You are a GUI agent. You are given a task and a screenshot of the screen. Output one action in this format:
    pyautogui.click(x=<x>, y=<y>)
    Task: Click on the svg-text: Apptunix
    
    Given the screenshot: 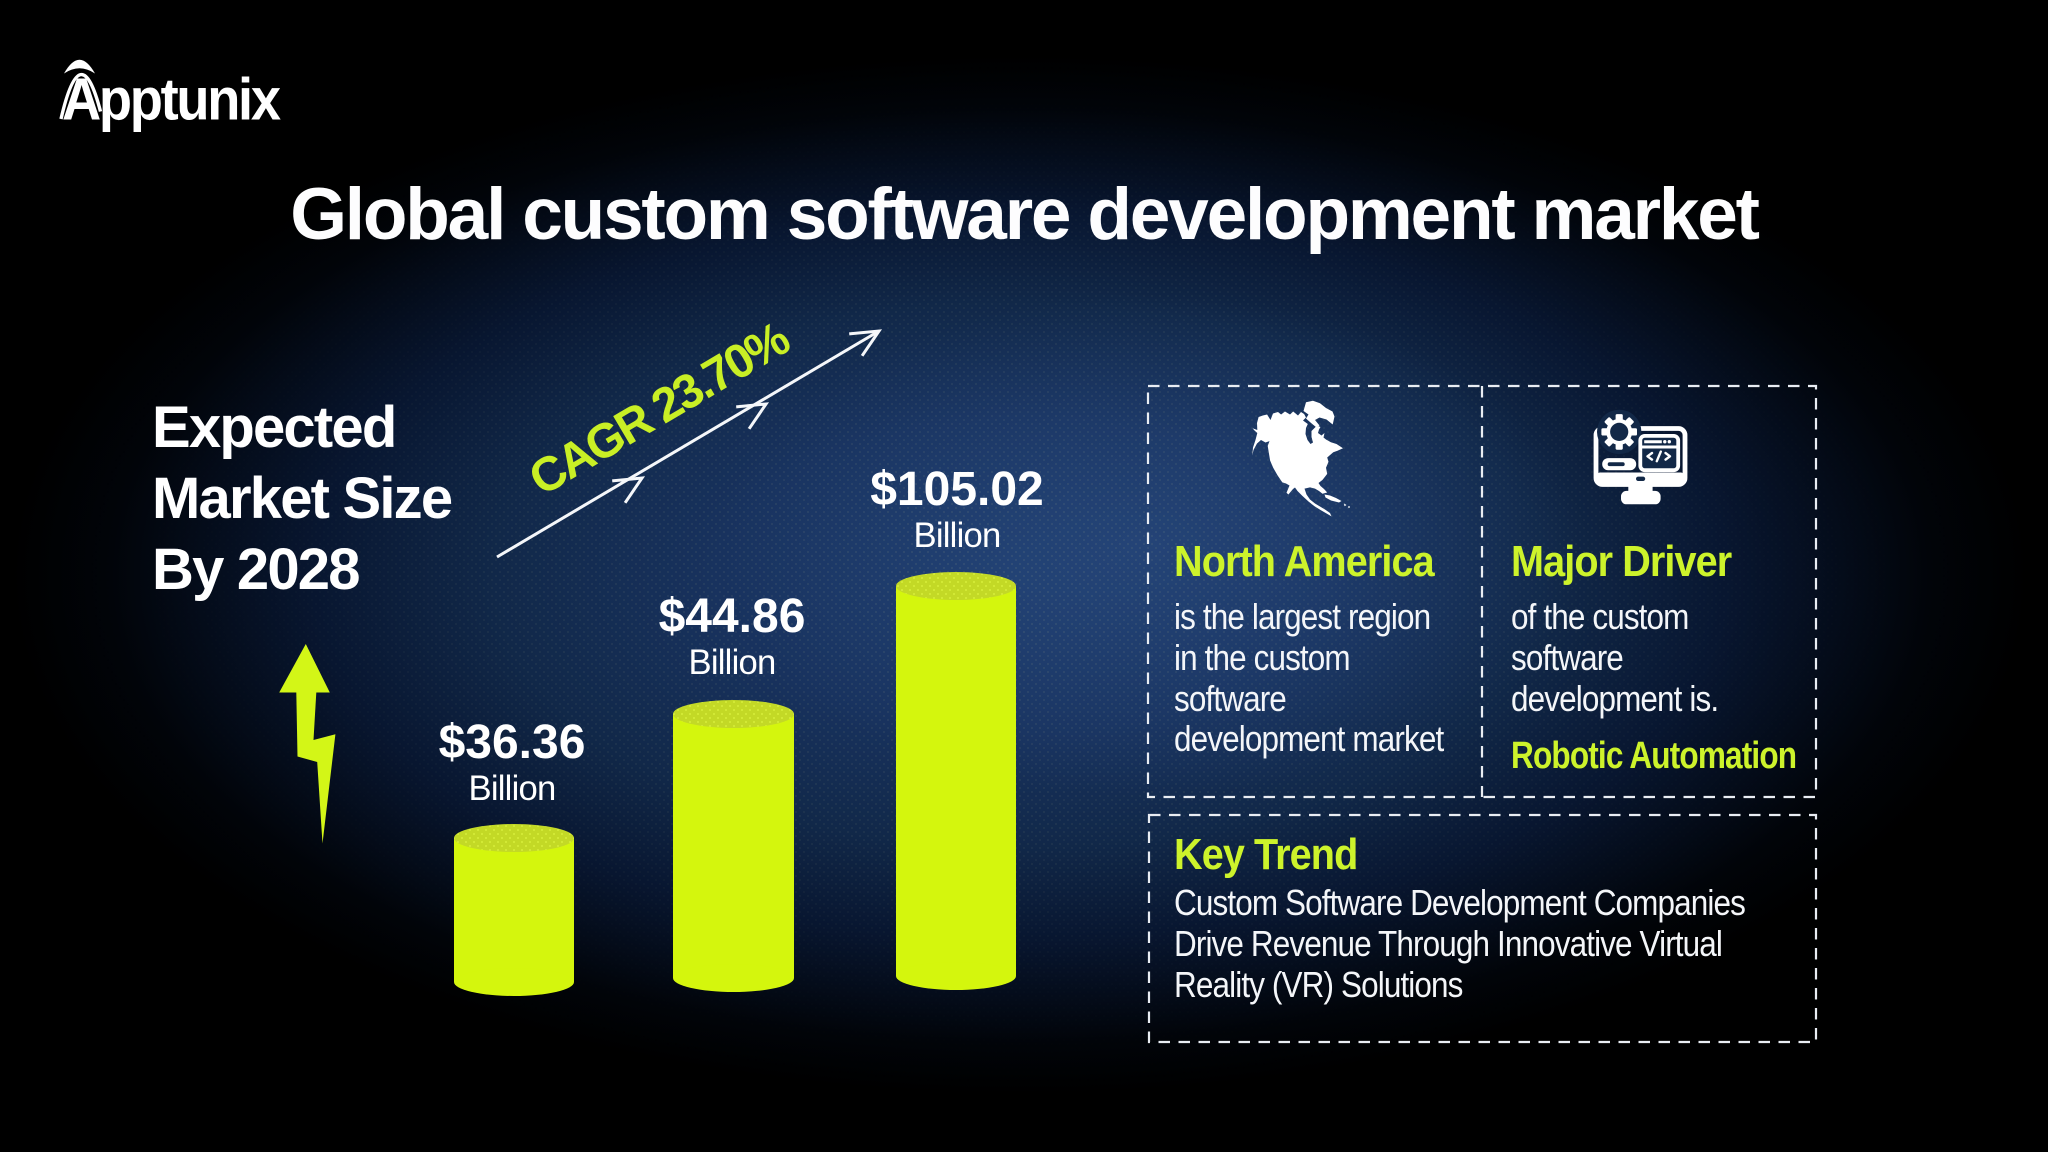 What is the action you would take?
    pyautogui.click(x=171, y=100)
    